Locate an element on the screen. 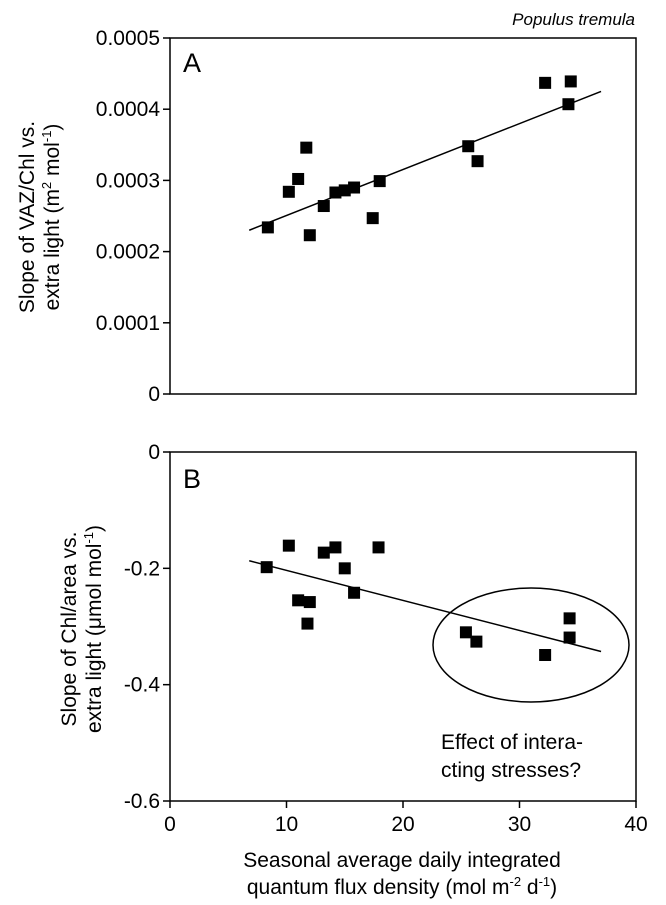  x-tick-label: 0 is located at coordinates (170, 824).